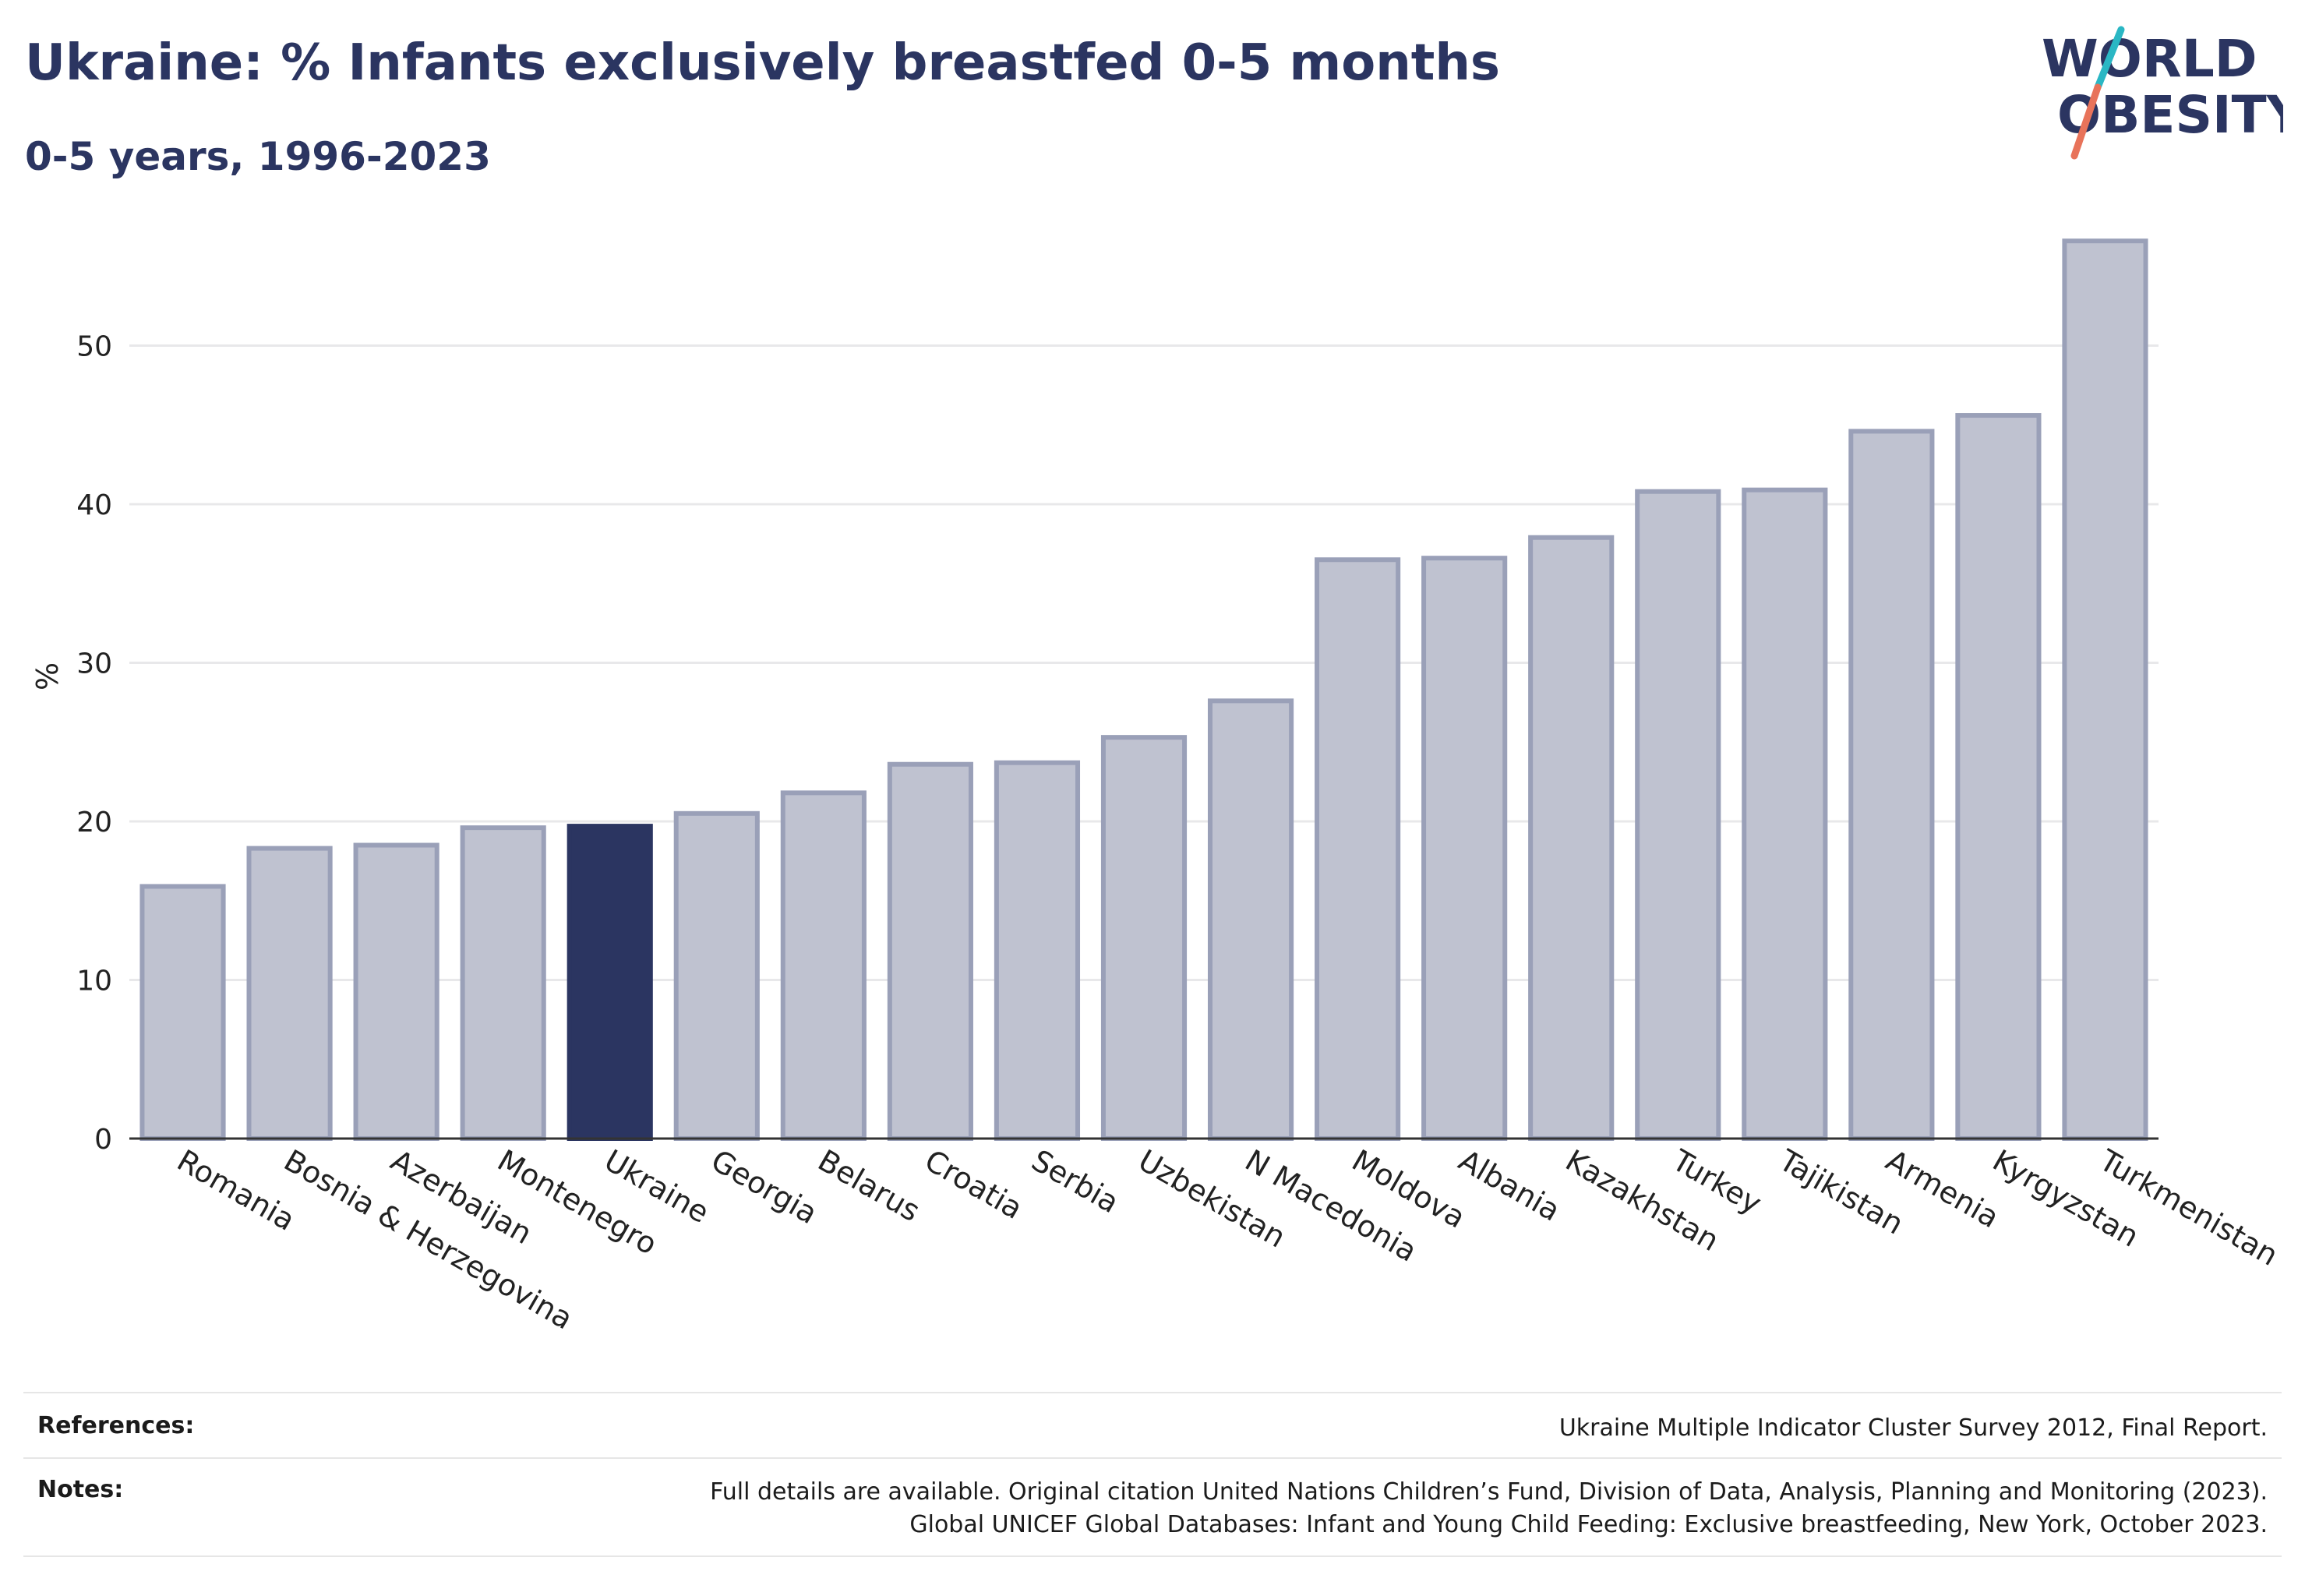 This screenshot has width=2305, height=1596. What do you see at coordinates (1037, 951) in the screenshot?
I see `bar-serbia` at bounding box center [1037, 951].